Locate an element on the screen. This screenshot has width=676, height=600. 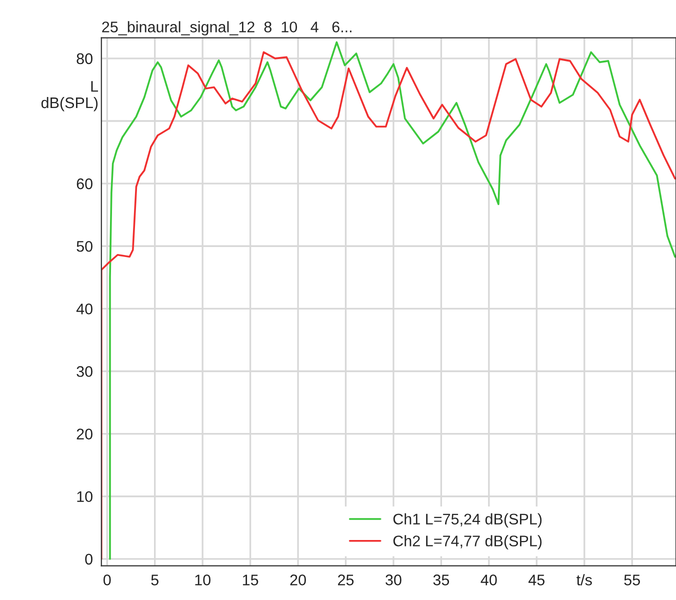
x-tick-label: 35 is located at coordinates (441, 580).